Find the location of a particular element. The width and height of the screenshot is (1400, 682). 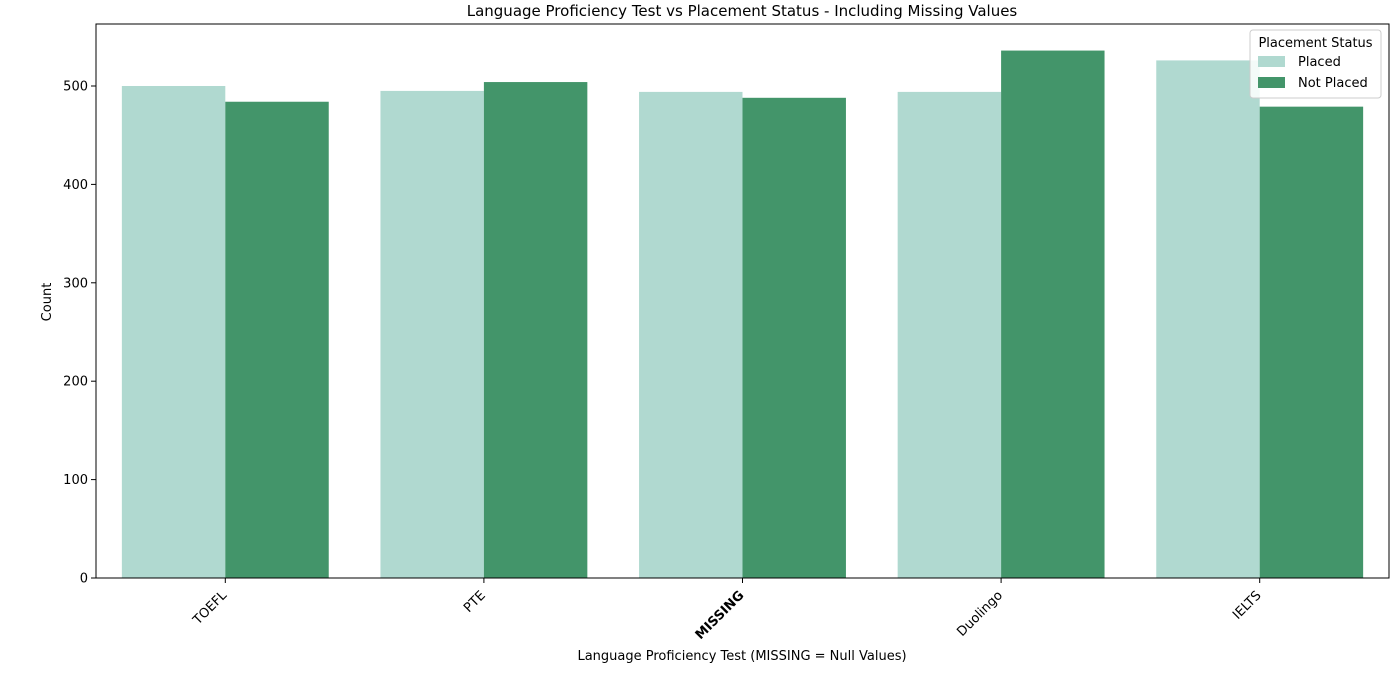

y-tick-label: 500 is located at coordinates (75, 86).